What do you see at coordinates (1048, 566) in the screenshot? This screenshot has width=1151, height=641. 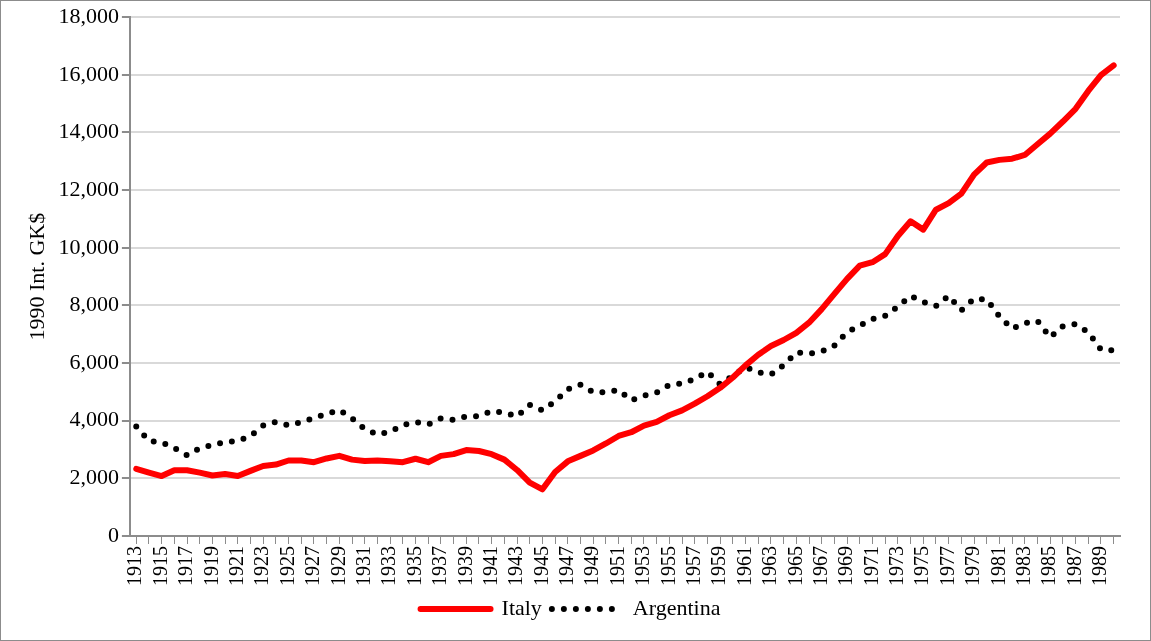 I see `x-tick-label: 1985` at bounding box center [1048, 566].